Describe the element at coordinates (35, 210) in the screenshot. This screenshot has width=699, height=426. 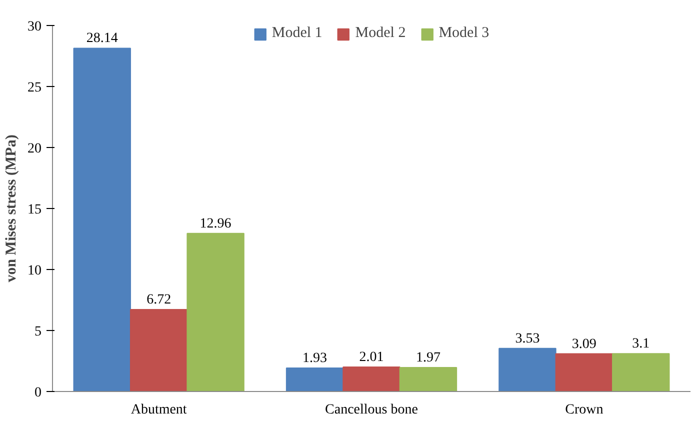
I see `y-tick-label: 15` at that location.